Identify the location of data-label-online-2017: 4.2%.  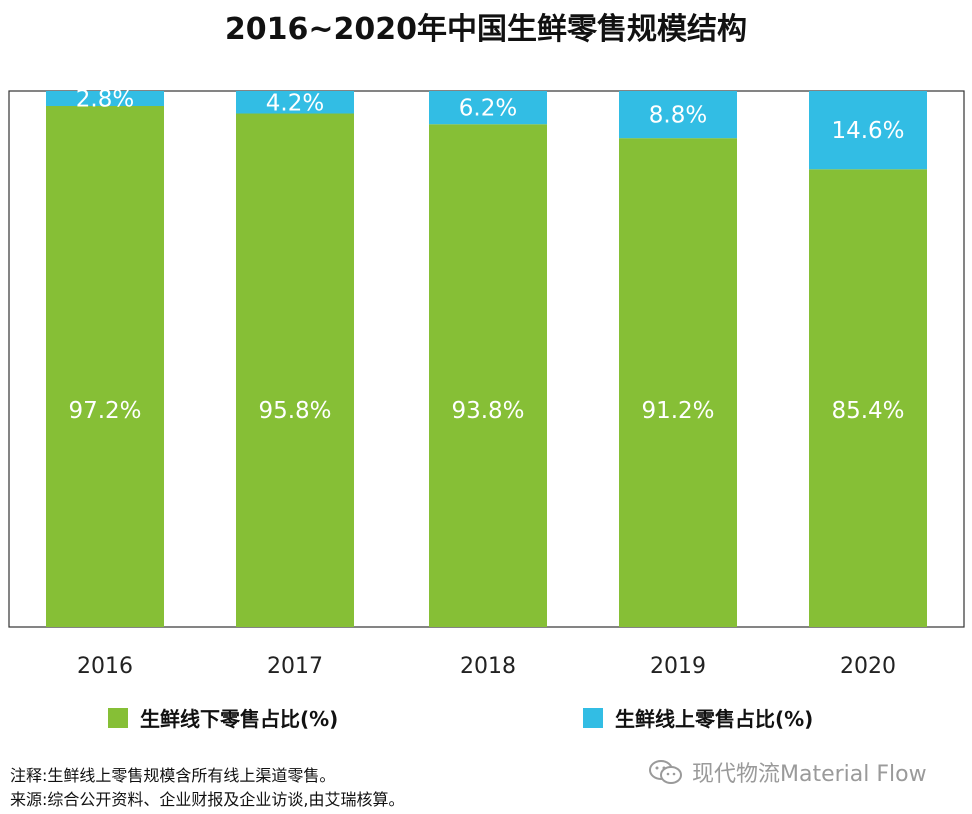
(295, 103).